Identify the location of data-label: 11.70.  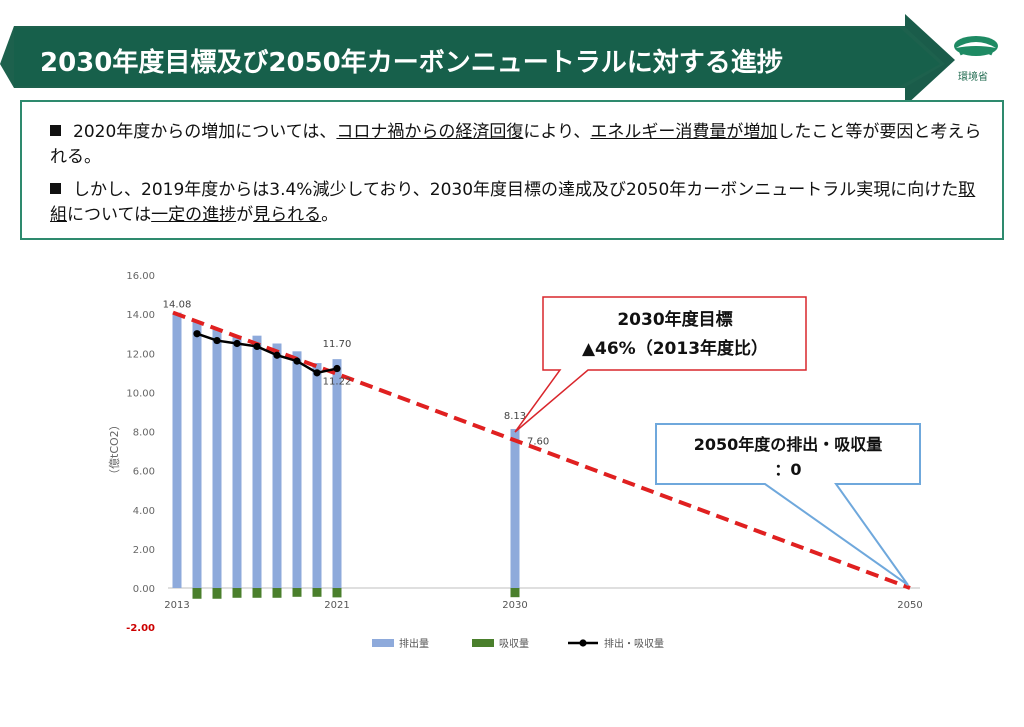
(337, 344).